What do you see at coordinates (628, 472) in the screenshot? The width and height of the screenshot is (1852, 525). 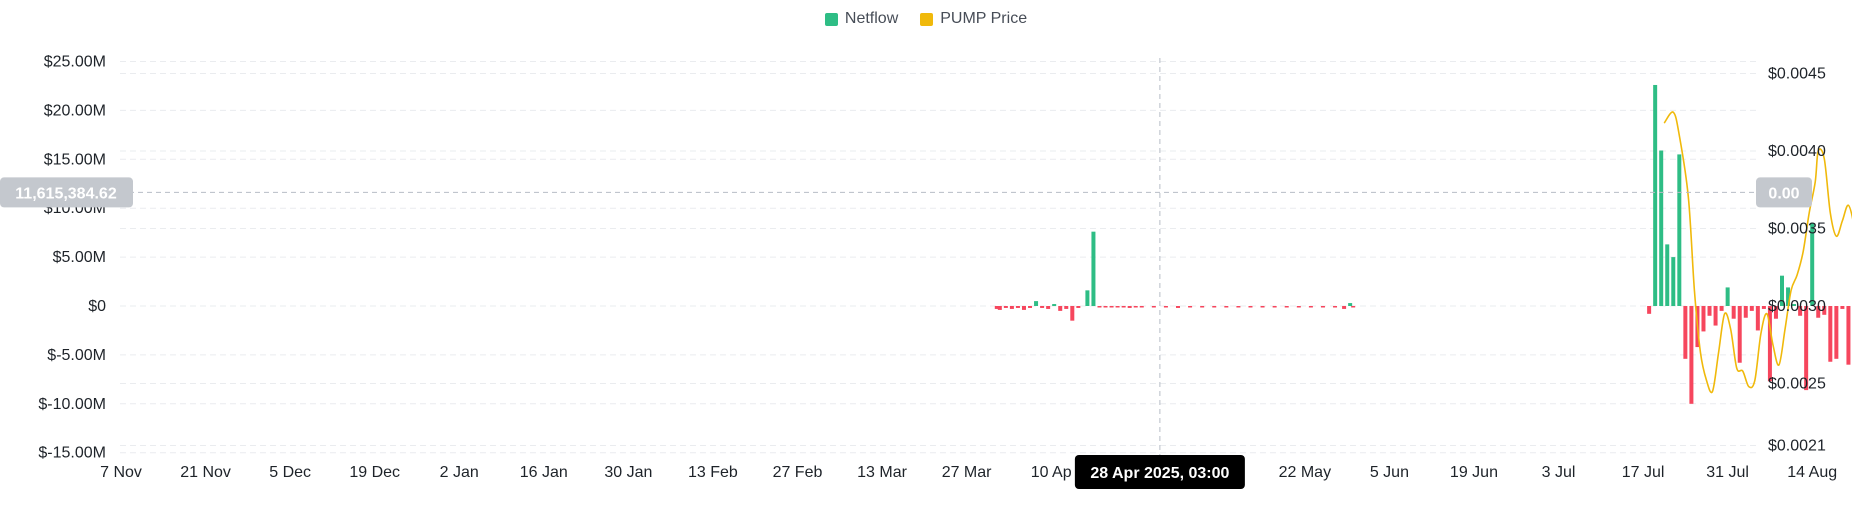 I see `x-tick-label: 30 Jan` at bounding box center [628, 472].